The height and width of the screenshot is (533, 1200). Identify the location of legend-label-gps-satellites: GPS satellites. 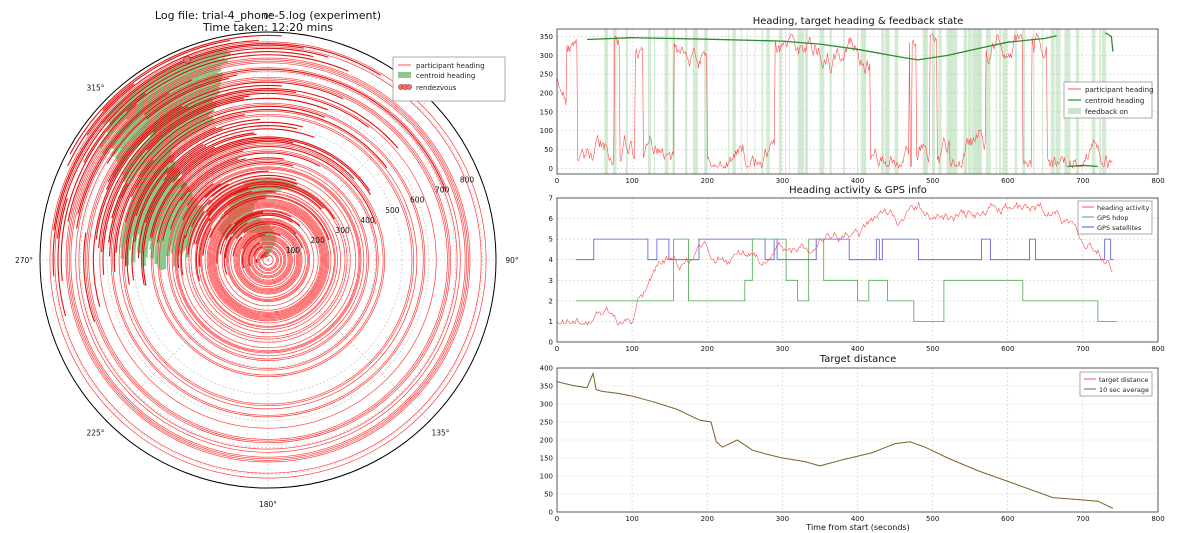
(1119, 228).